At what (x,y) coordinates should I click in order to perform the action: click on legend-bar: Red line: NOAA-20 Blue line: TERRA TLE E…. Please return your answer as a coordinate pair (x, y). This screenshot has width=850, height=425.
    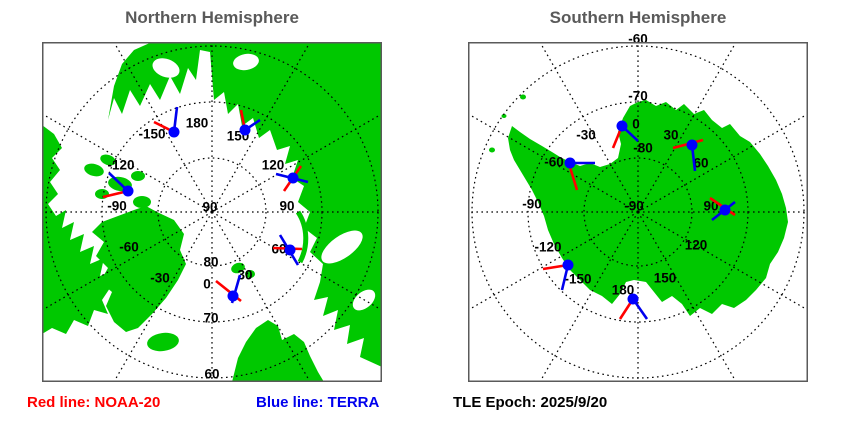
    Looking at the image, I should click on (425, 406).